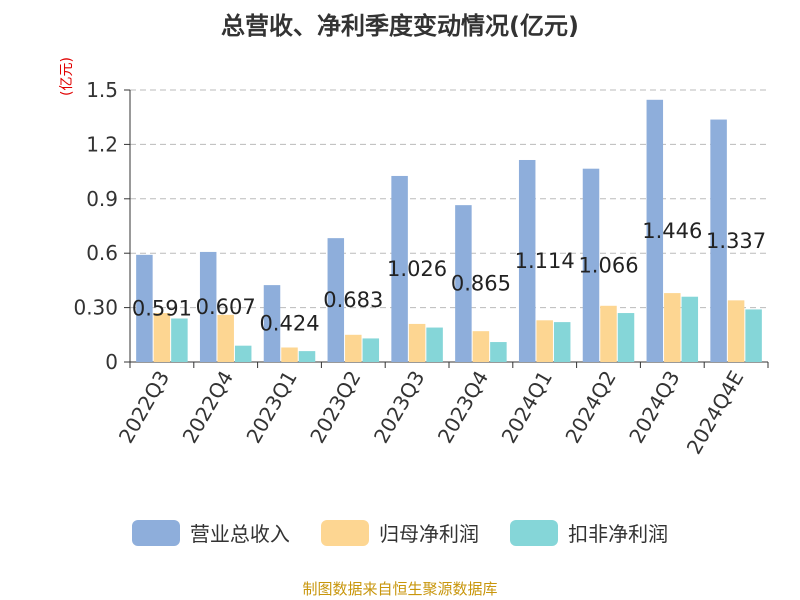 This screenshot has width=800, height=600. What do you see at coordinates (102, 90) in the screenshot?
I see `y-tick-label: 1.5` at bounding box center [102, 90].